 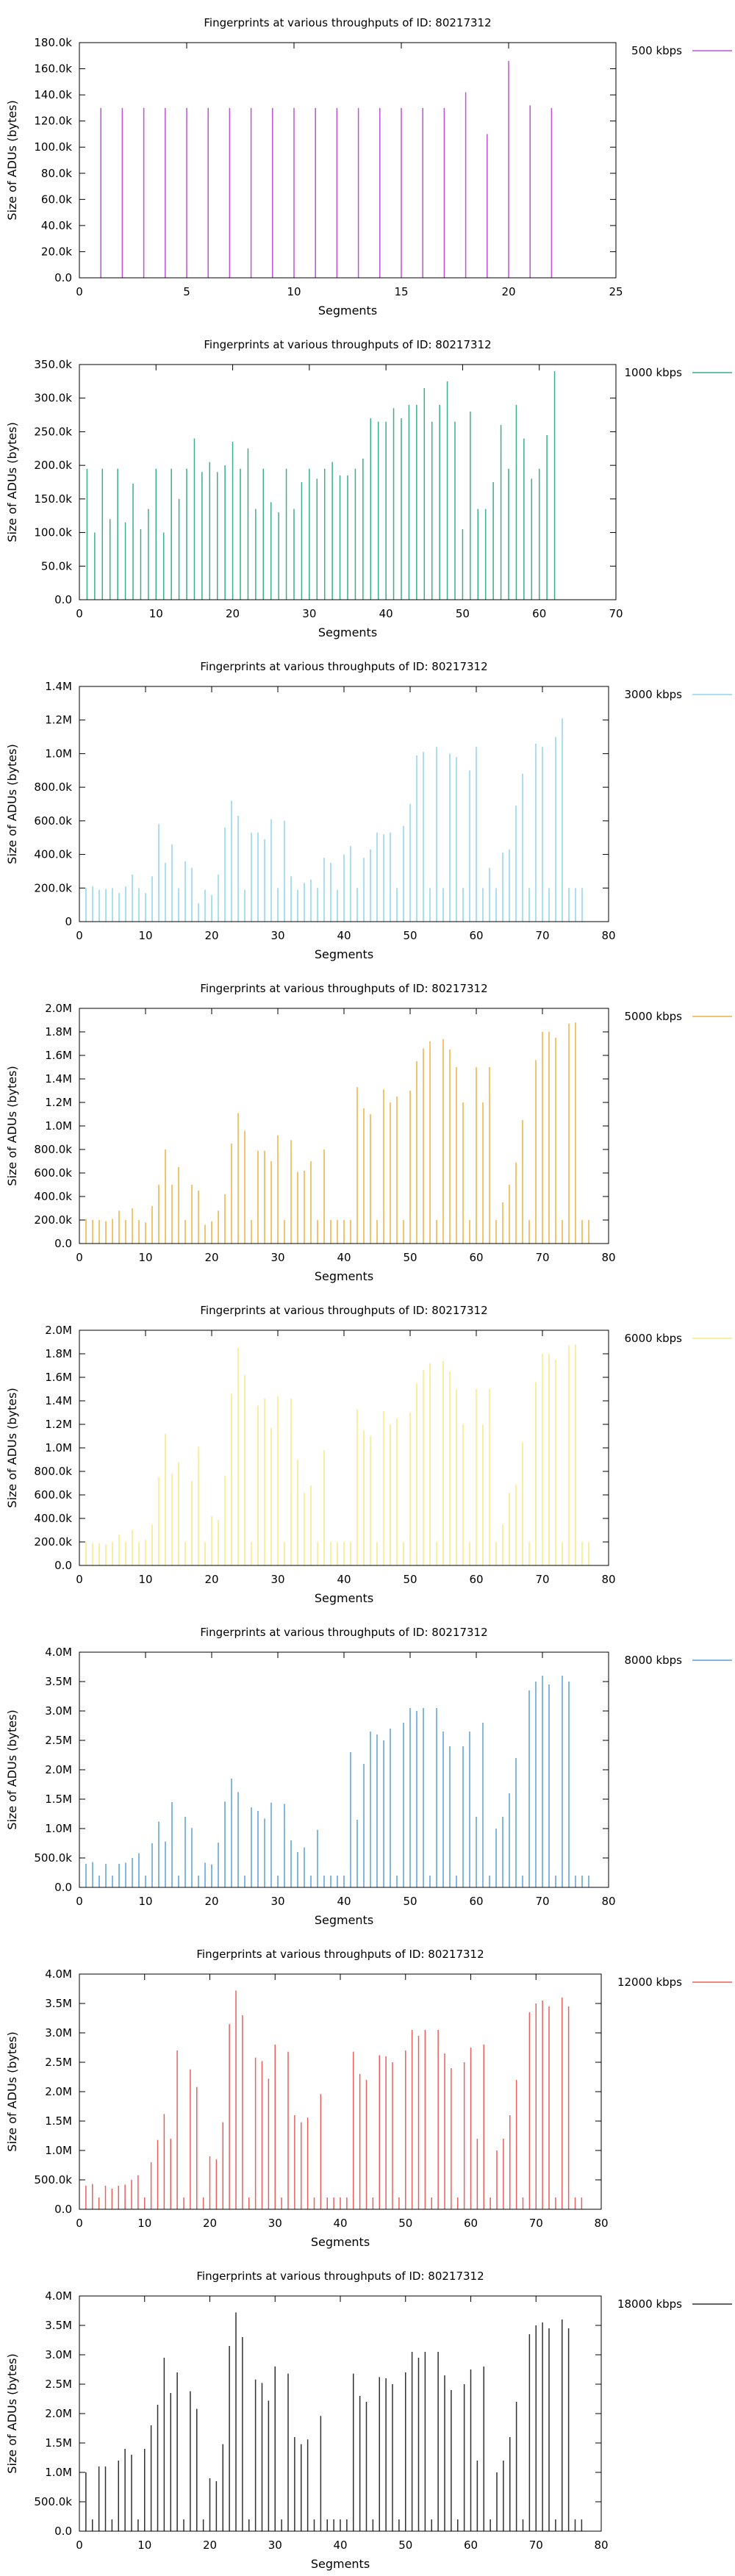 What do you see at coordinates (53, 1173) in the screenshot?
I see `y-tick-label: 600.0k` at bounding box center [53, 1173].